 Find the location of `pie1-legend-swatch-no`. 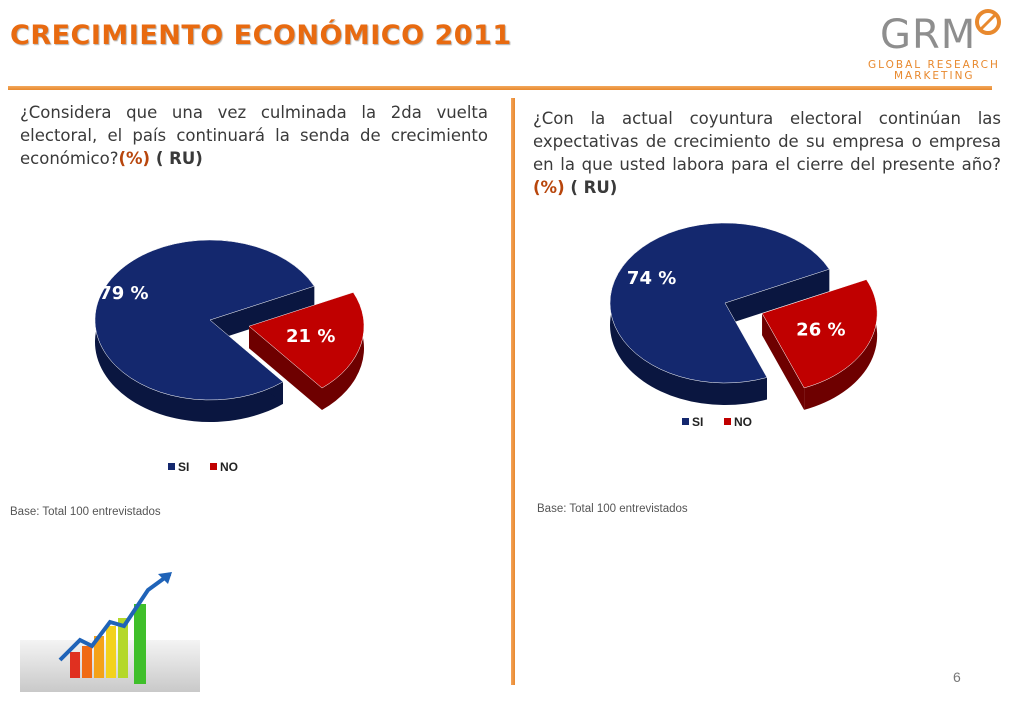

pie1-legend-swatch-no is located at coordinates (213, 466).